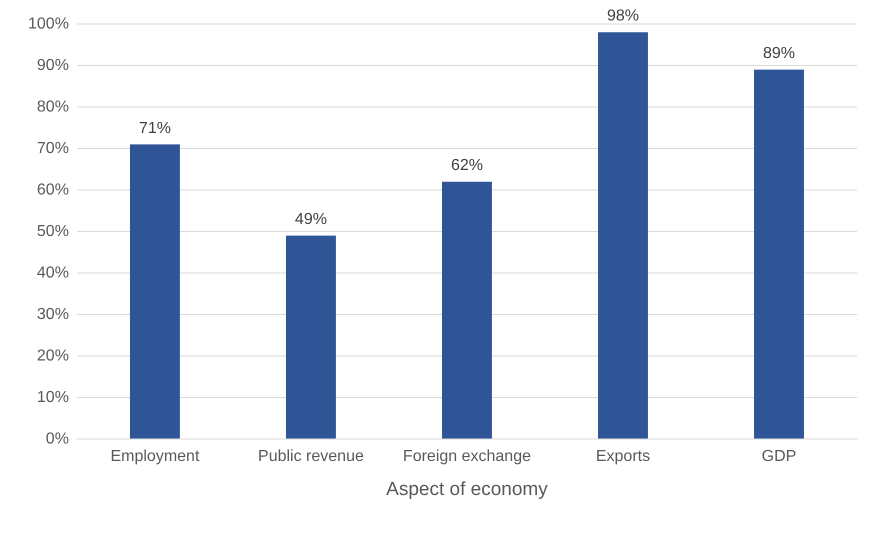 The width and height of the screenshot is (869, 533). Describe the element at coordinates (310, 219) in the screenshot. I see `data-label: 49%` at that location.